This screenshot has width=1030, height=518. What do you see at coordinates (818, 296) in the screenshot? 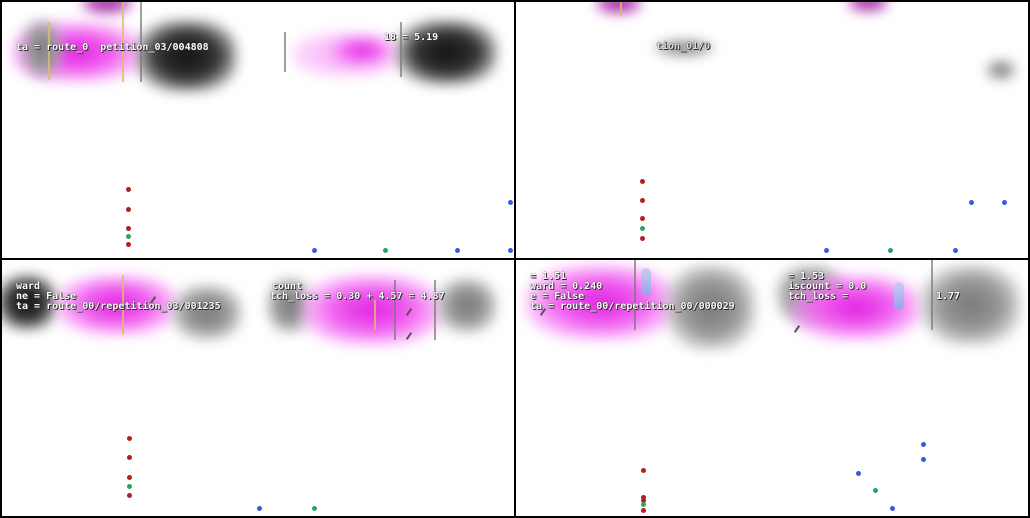
I see `overlay-text-line: tch_loss =` at bounding box center [818, 296].